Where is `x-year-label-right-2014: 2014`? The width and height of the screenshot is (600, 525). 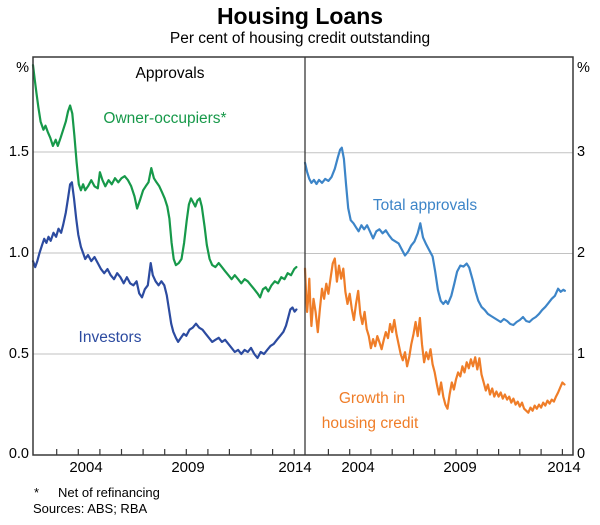 x-year-label-right-2014: 2014 is located at coordinates (564, 467).